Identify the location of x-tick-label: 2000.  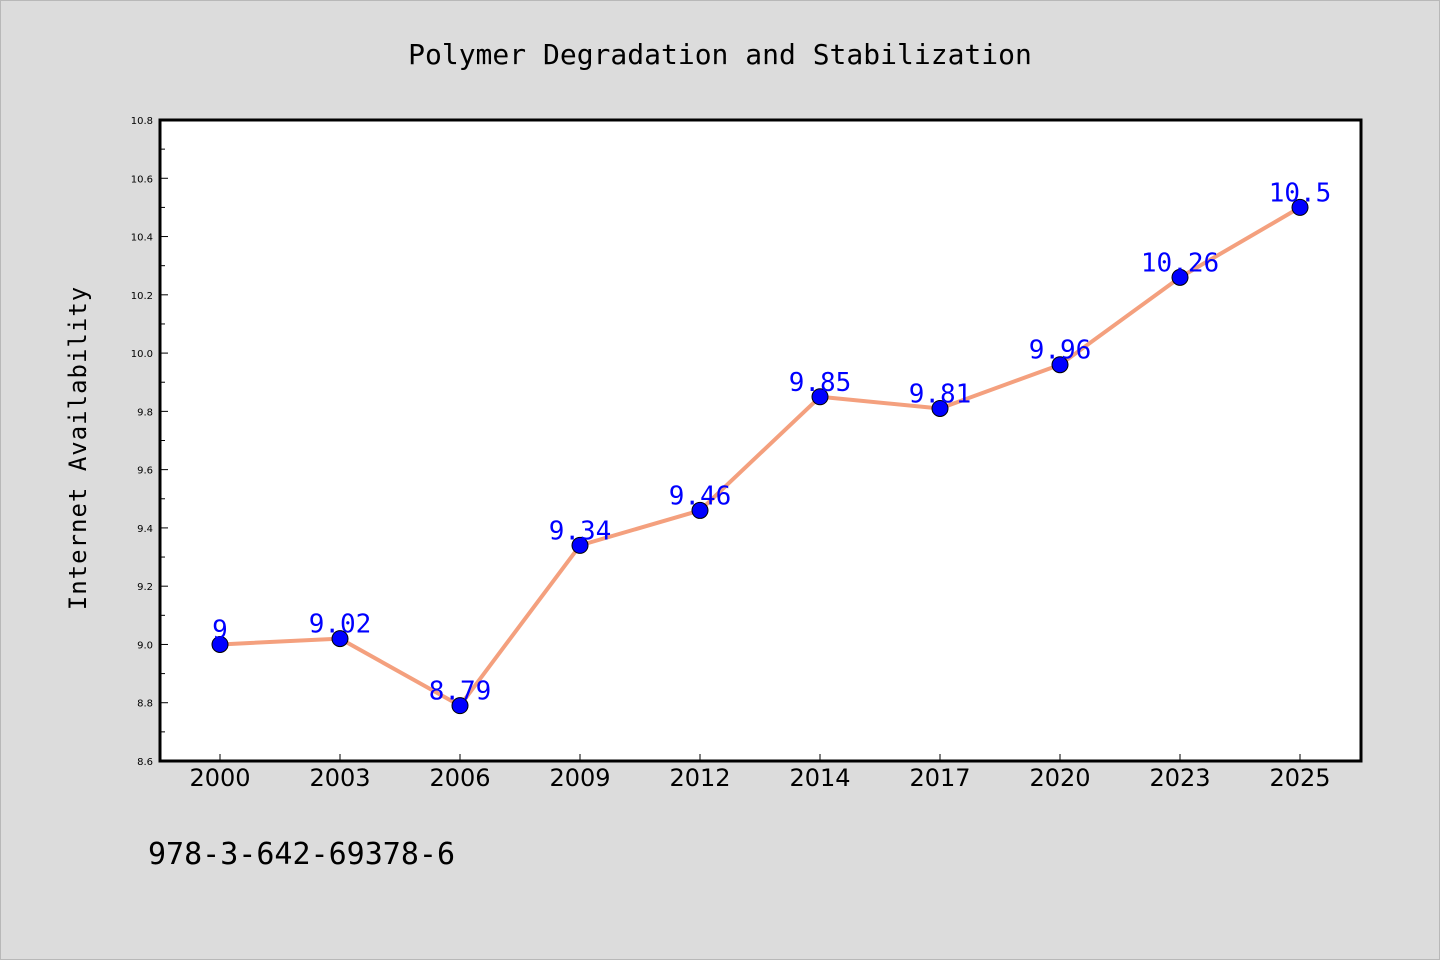
(219, 778).